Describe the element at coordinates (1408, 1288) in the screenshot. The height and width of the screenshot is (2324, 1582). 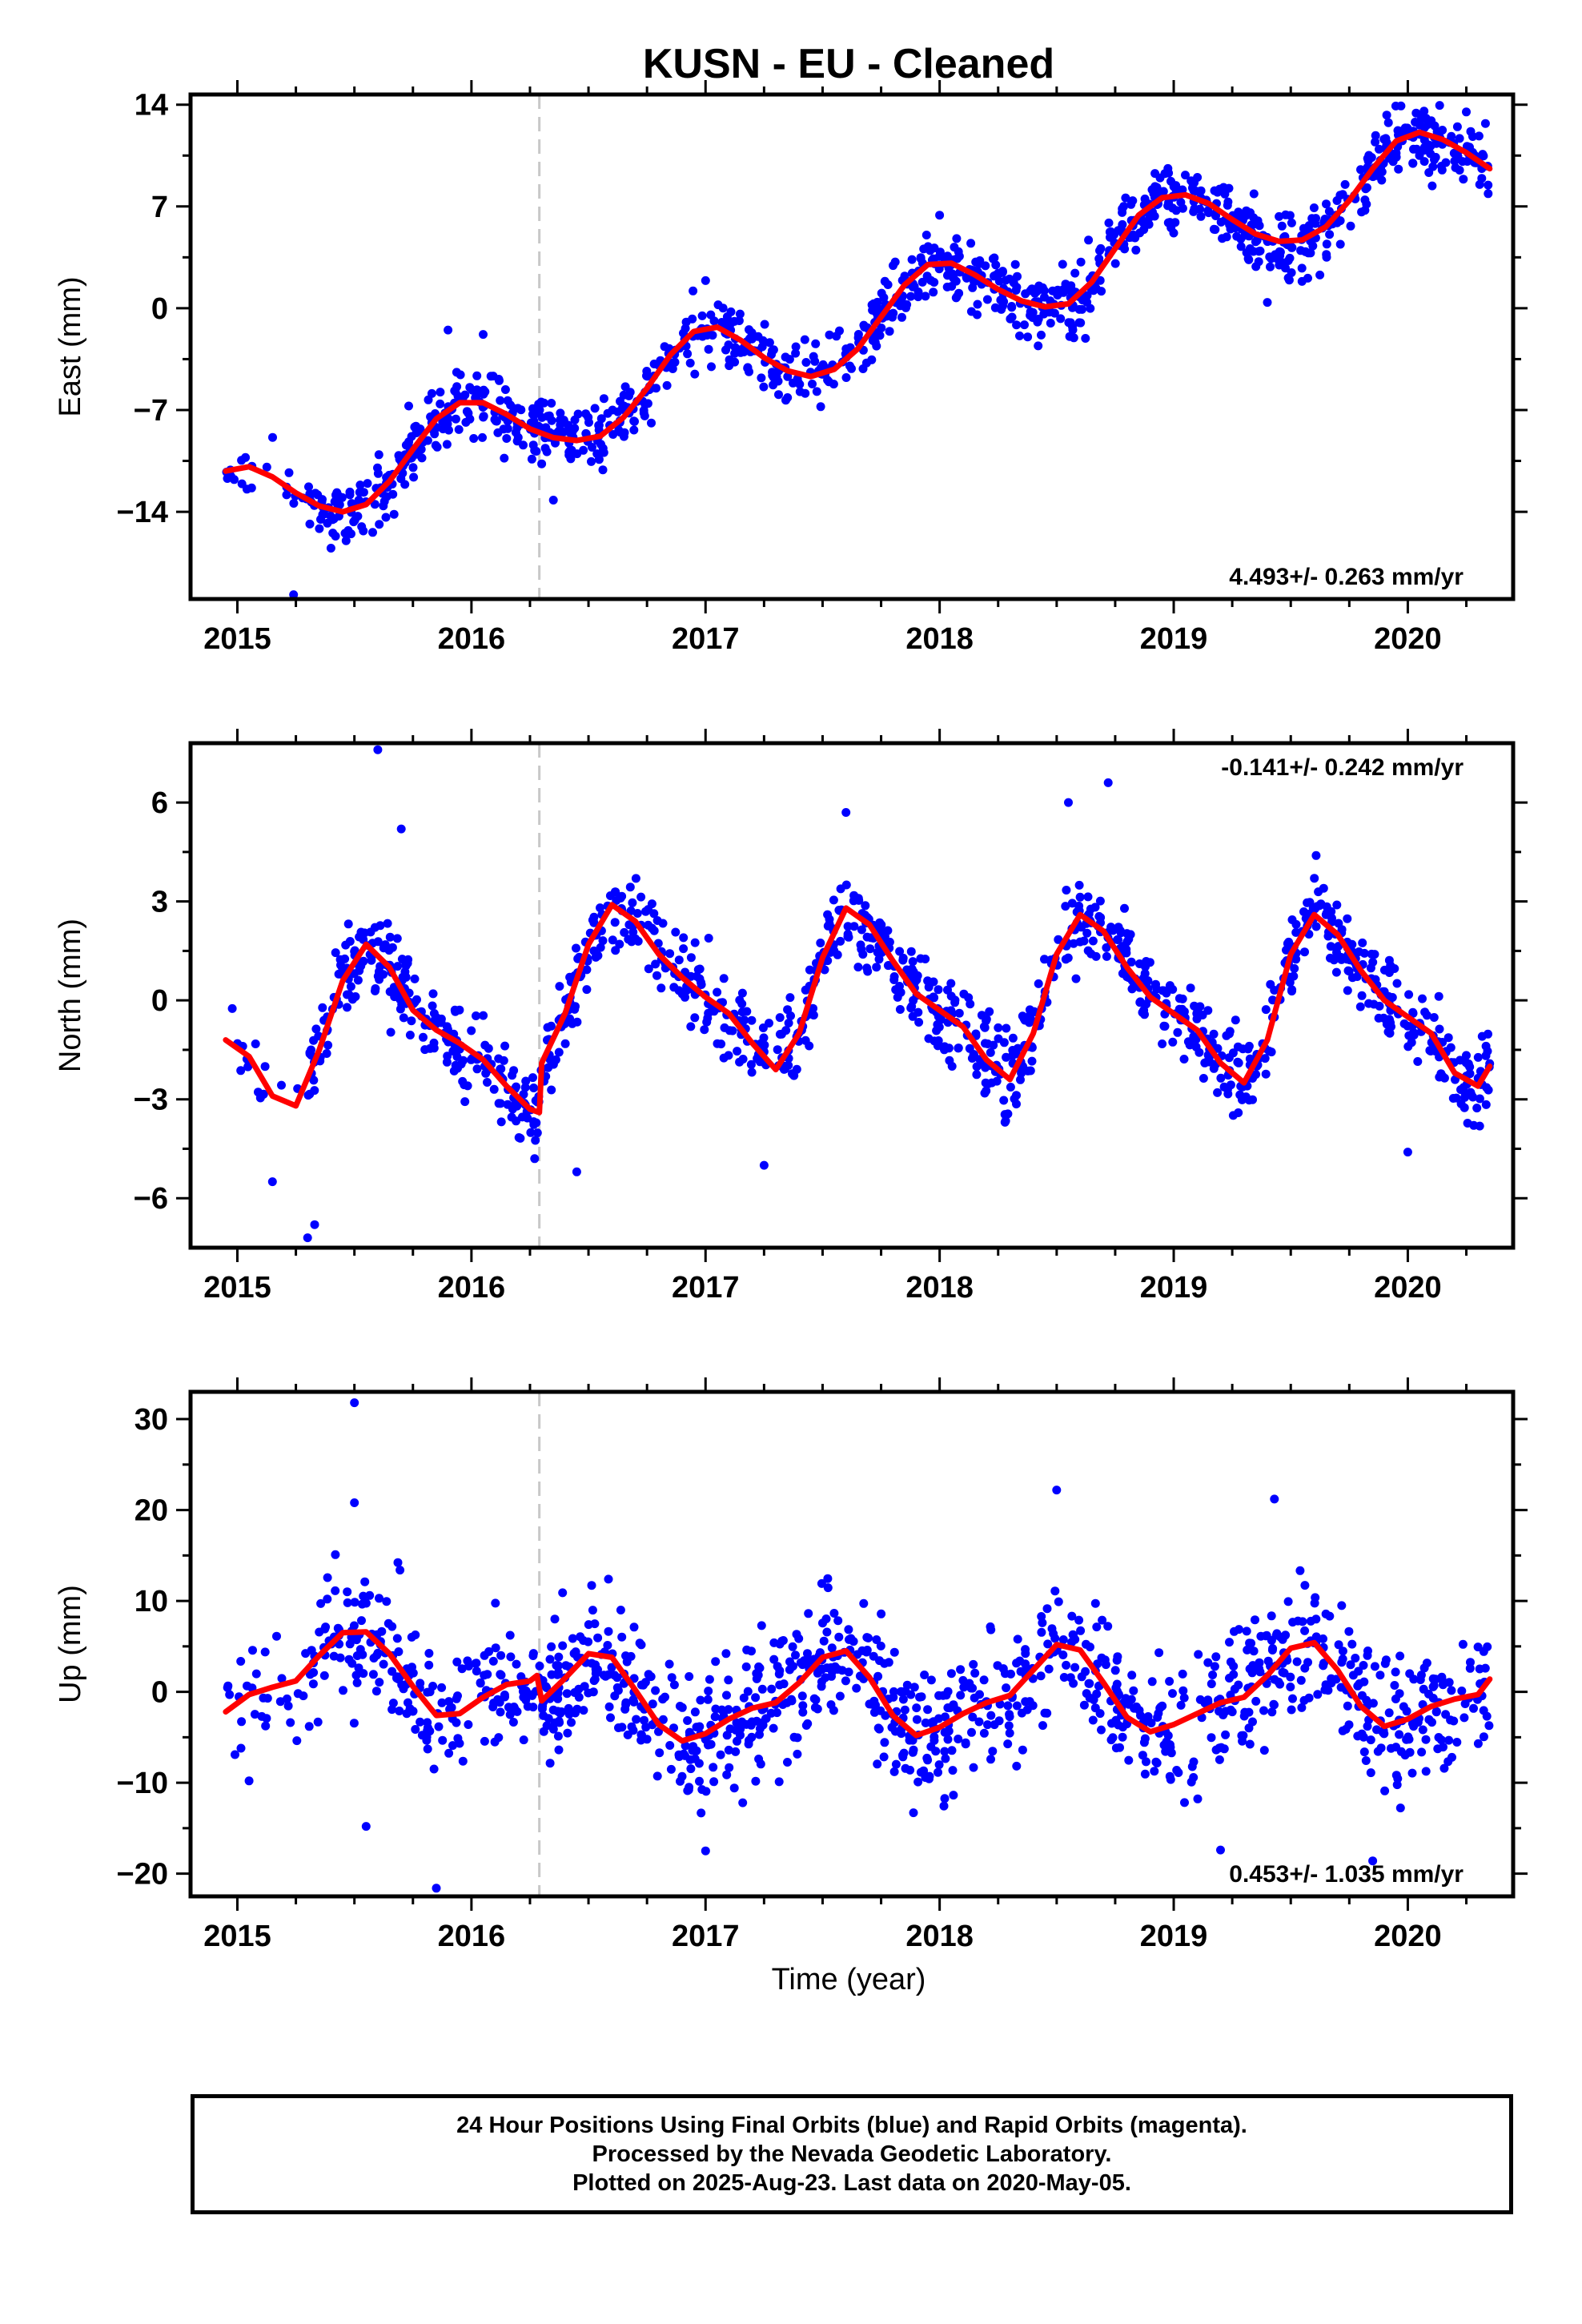
I see `x-tick-label: 2020` at that location.